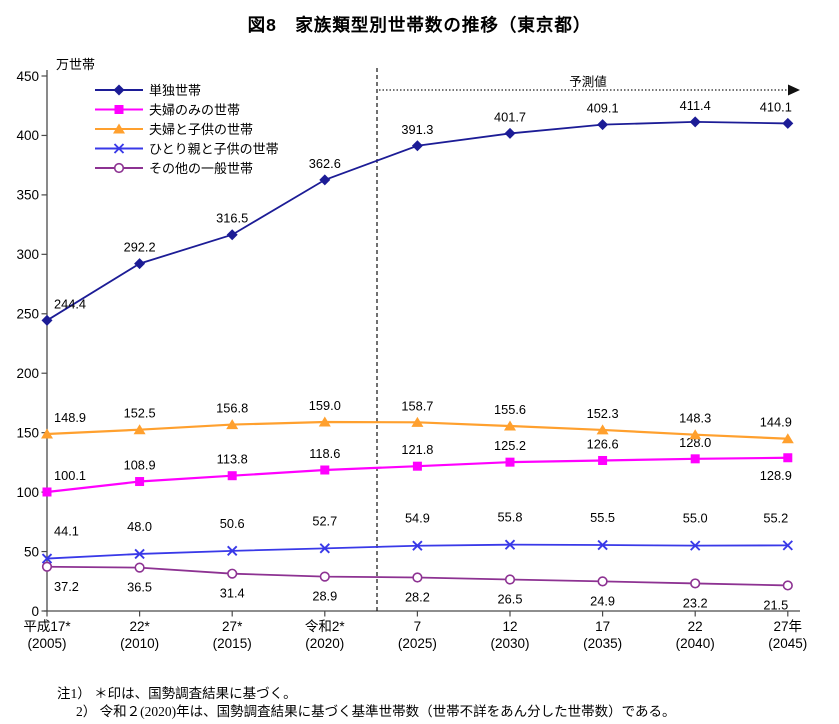  Describe the element at coordinates (510, 598) in the screenshot. I see `data-label-other-general: 26.5` at that location.